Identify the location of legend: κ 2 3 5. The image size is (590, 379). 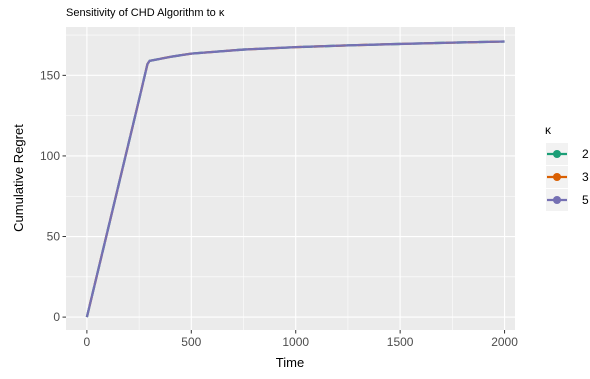
(567, 167).